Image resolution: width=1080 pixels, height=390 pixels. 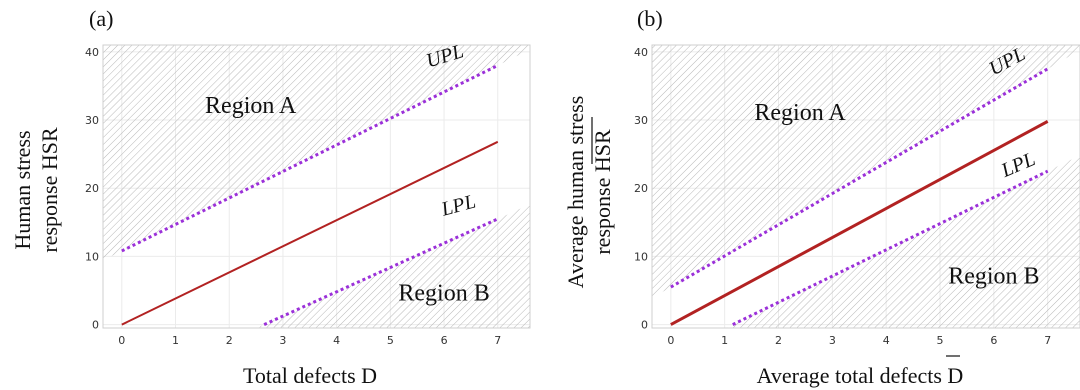 What do you see at coordinates (1017, 165) in the screenshot?
I see `lpl-label: LPL` at bounding box center [1017, 165].